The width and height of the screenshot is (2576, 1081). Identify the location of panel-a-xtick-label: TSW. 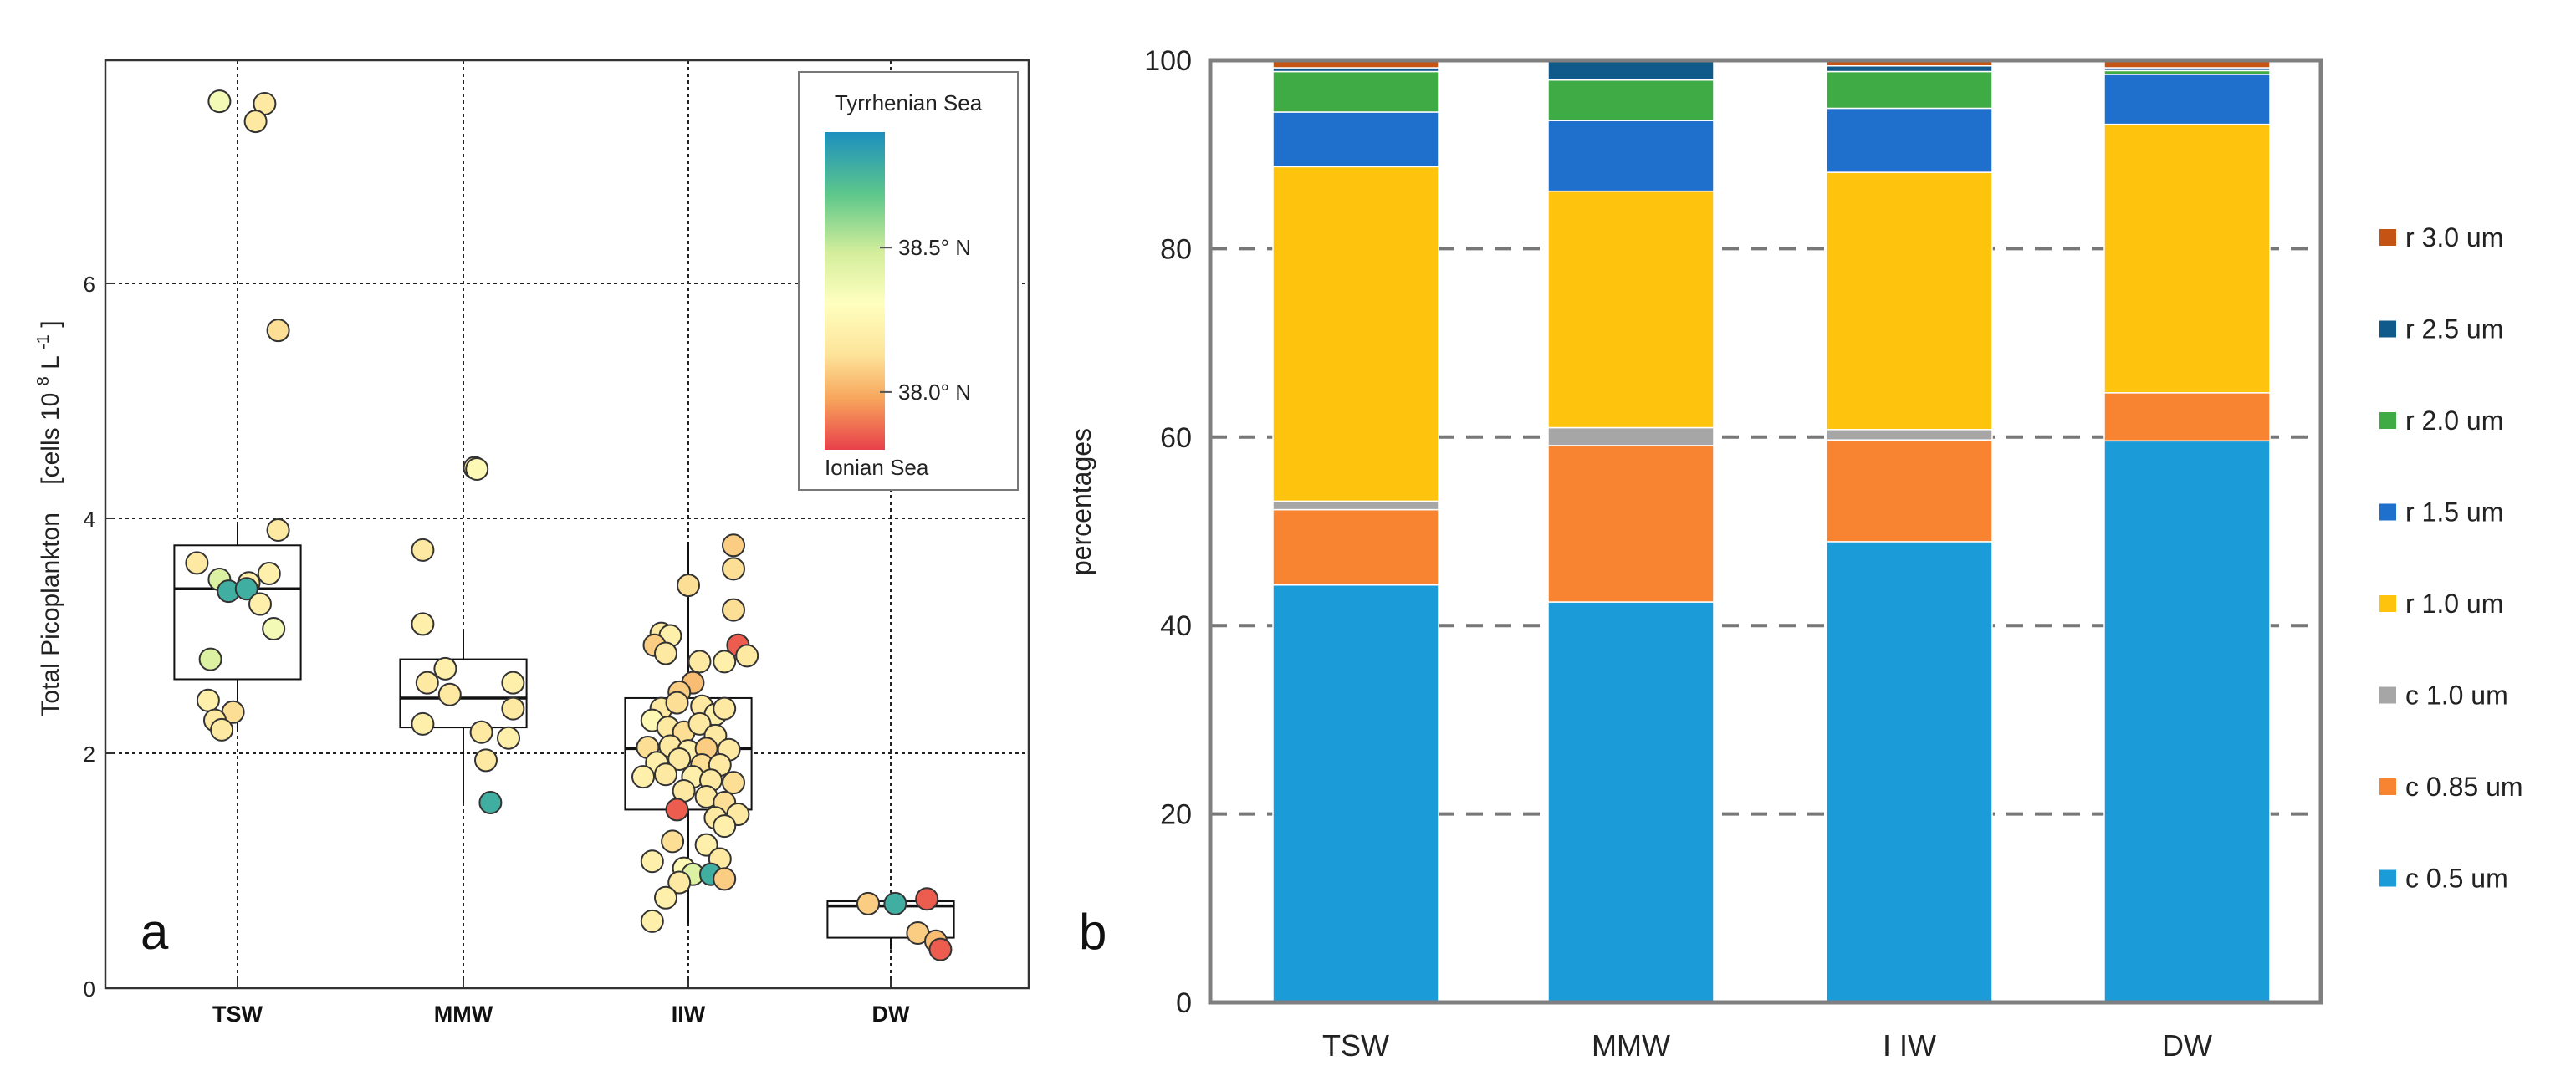
(237, 1014).